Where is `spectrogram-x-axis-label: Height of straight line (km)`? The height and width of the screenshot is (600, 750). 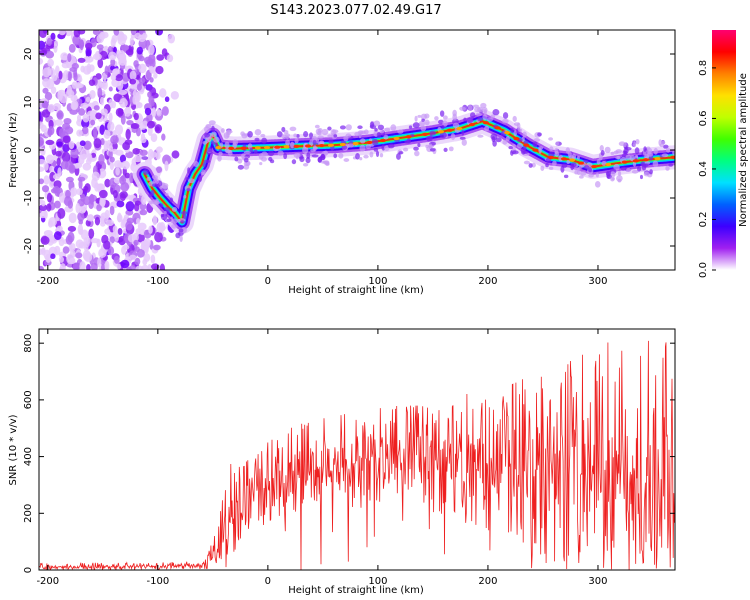 spectrogram-x-axis-label: Height of straight line (km) is located at coordinates (356, 290).